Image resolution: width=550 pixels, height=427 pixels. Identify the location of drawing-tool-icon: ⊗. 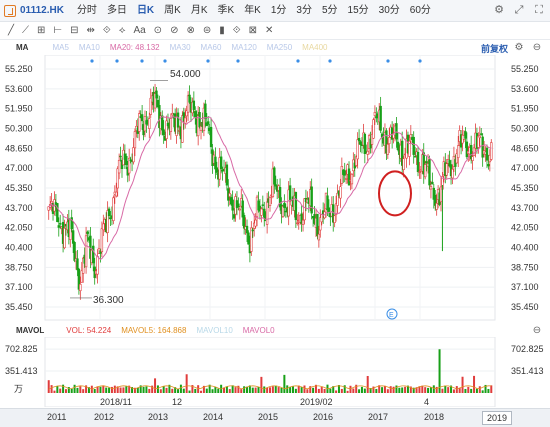
(190, 30).